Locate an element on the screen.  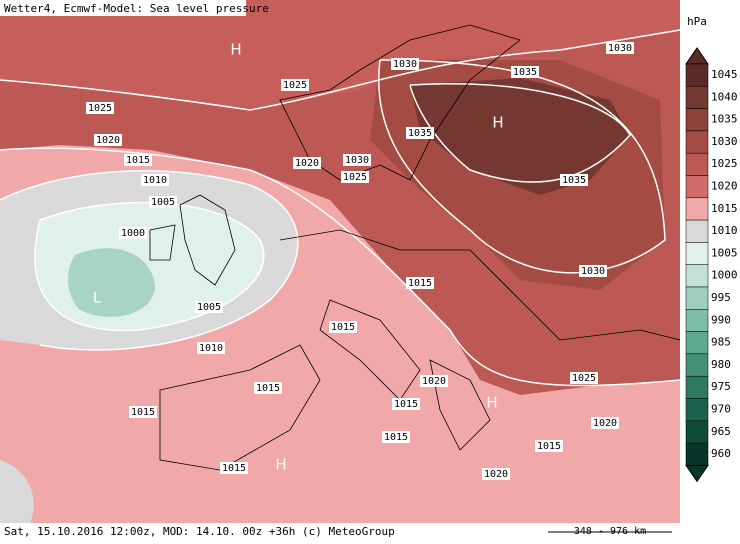
legend-label: 960 is located at coordinates (721, 453).